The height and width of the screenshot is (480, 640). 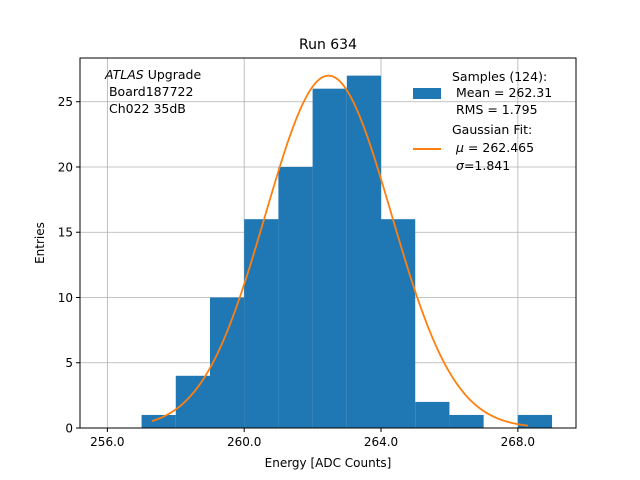 What do you see at coordinates (427, 93) in the screenshot?
I see `legend-samples-swatch` at bounding box center [427, 93].